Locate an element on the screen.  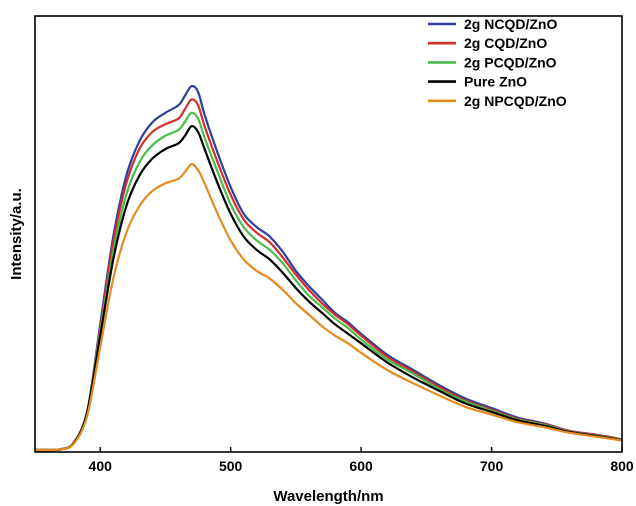
legend-label: 2g PCQD/ZnO is located at coordinates (510, 62).